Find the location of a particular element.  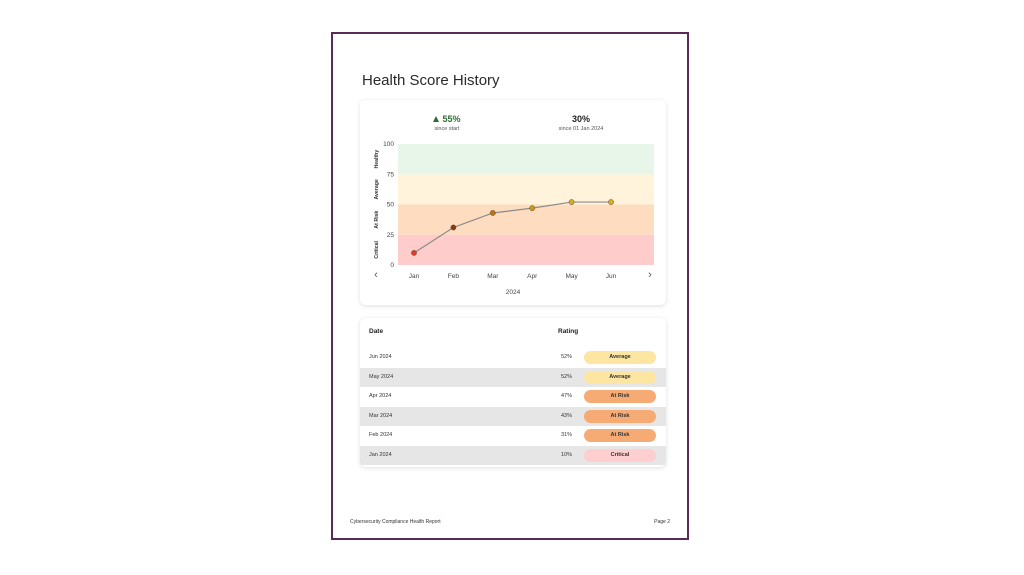

cell-score: 31% is located at coordinates (566, 435).